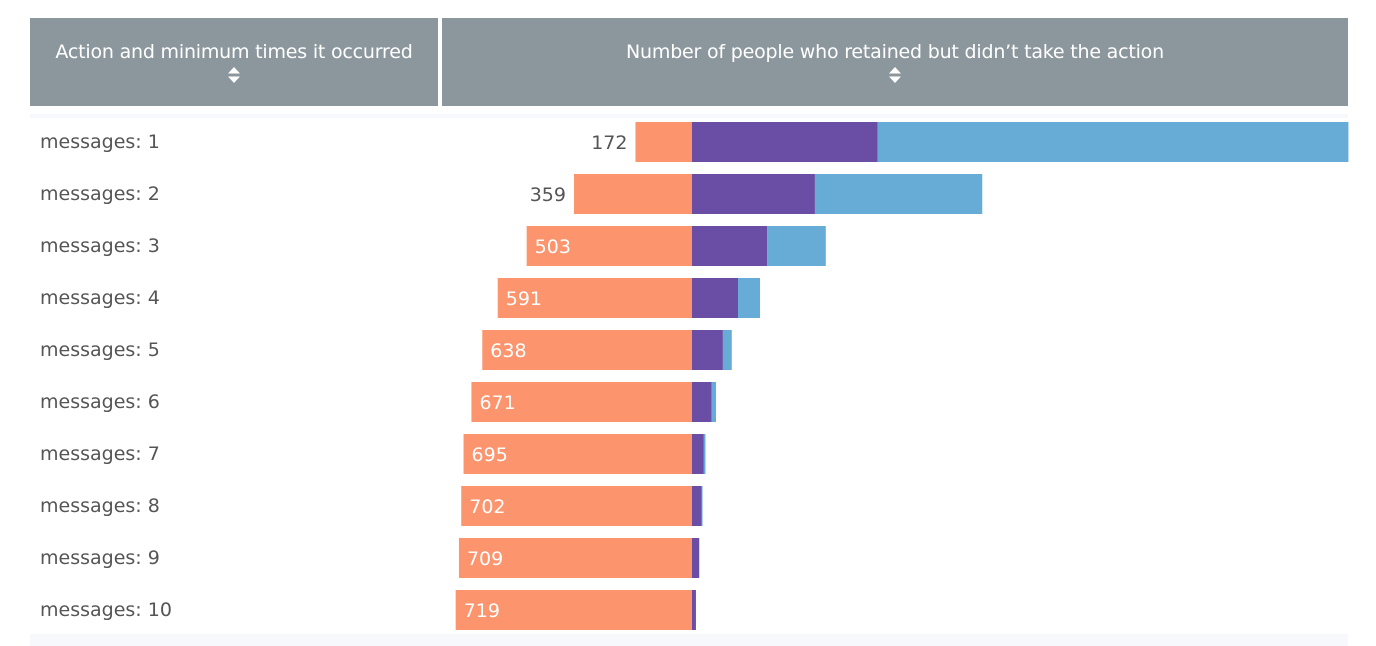 The image size is (1376, 646). Describe the element at coordinates (100, 246) in the screenshot. I see `row-label: messages: 3` at that location.